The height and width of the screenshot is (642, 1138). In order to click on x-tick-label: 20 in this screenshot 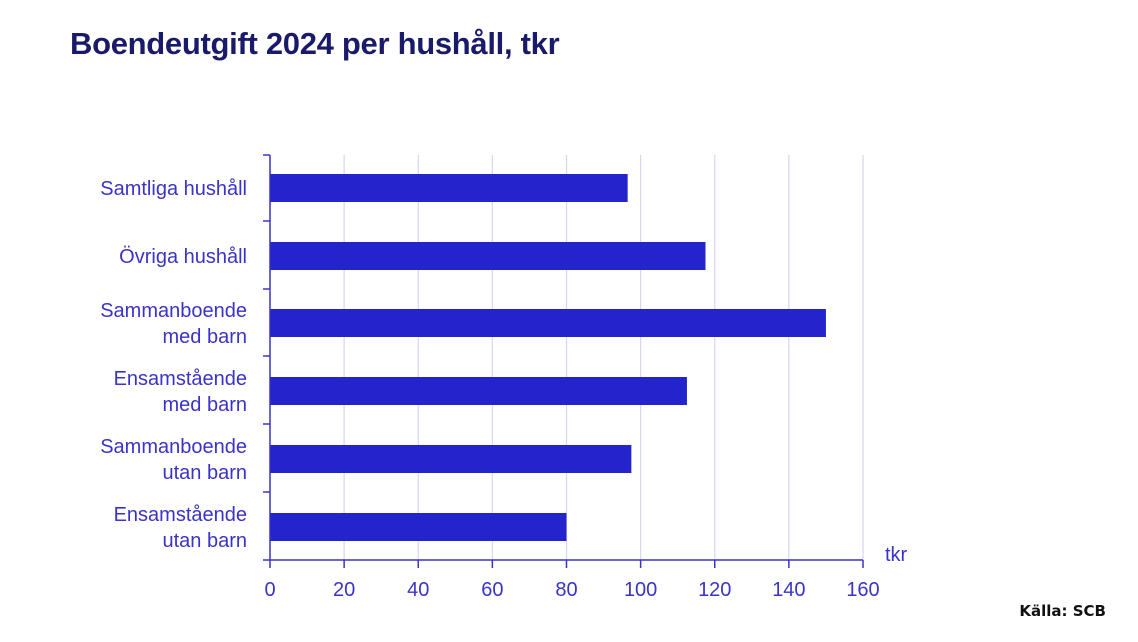, I will do `click(344, 590)`.